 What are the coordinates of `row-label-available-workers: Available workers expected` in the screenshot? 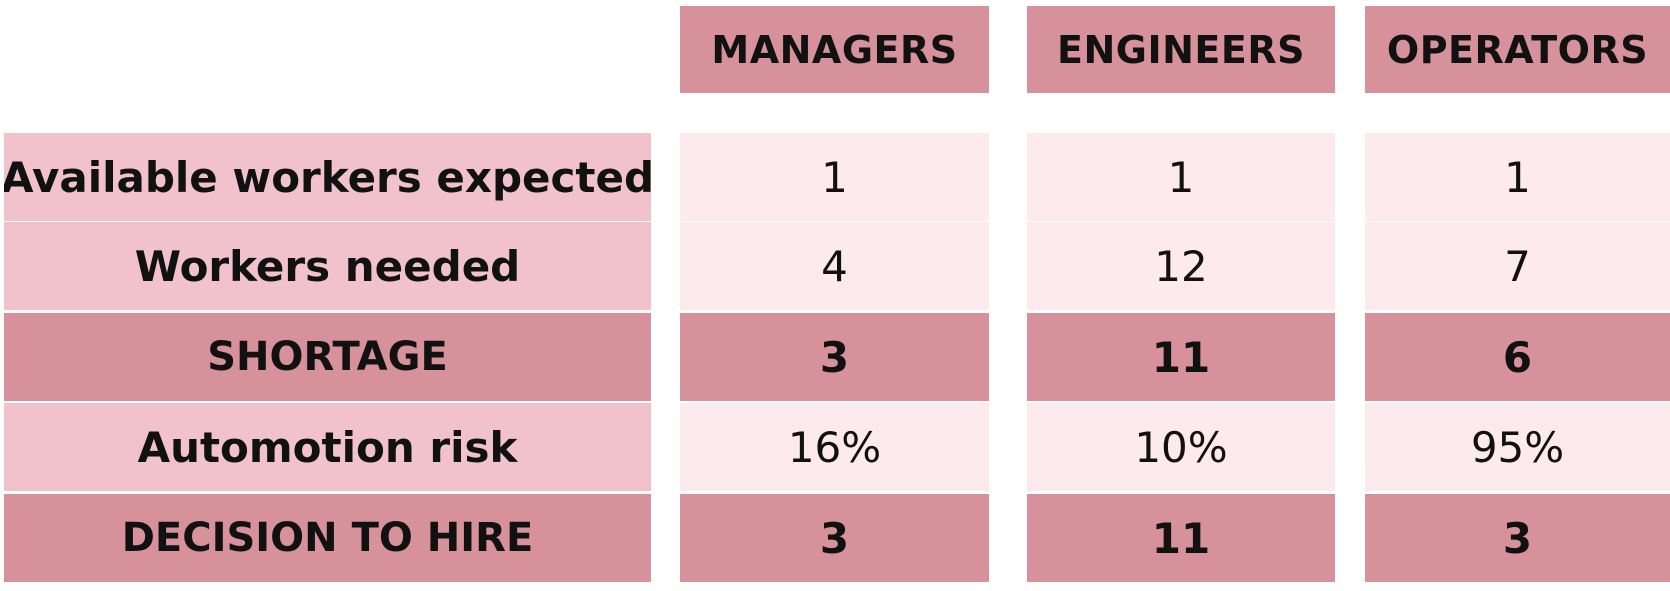 It's located at (327, 177).